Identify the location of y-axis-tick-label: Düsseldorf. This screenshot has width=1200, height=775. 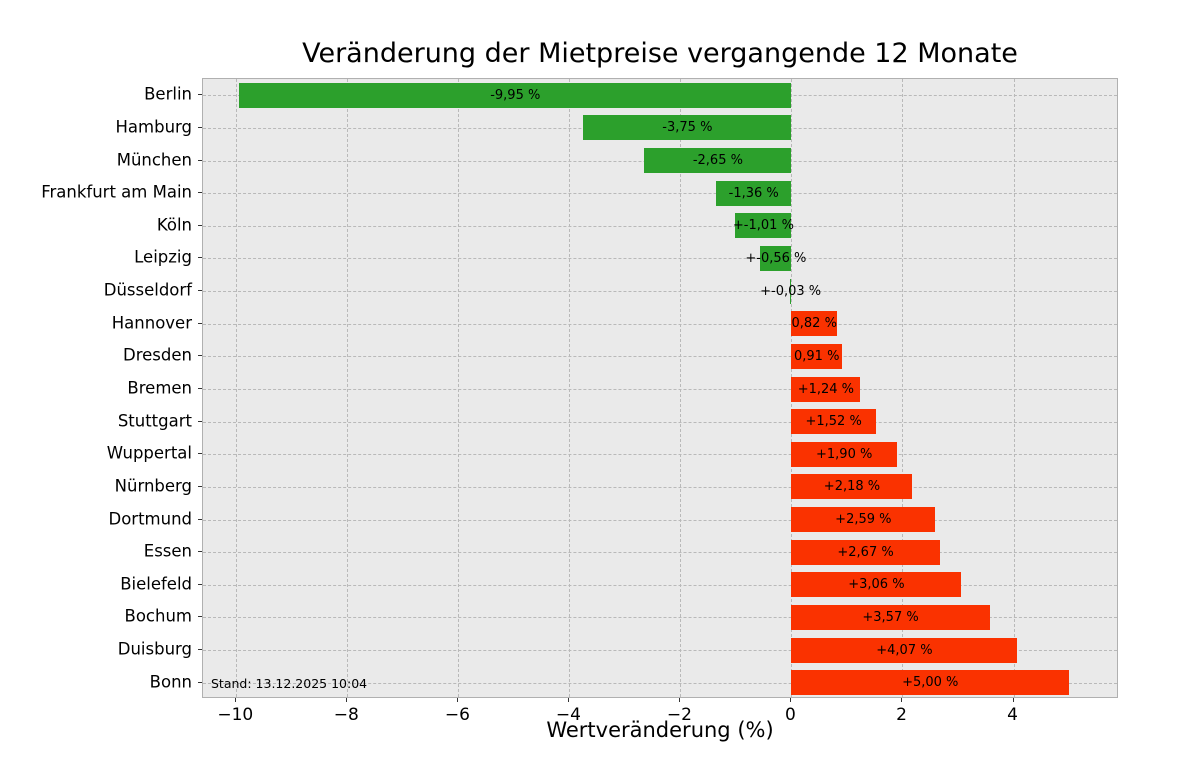
(147, 290).